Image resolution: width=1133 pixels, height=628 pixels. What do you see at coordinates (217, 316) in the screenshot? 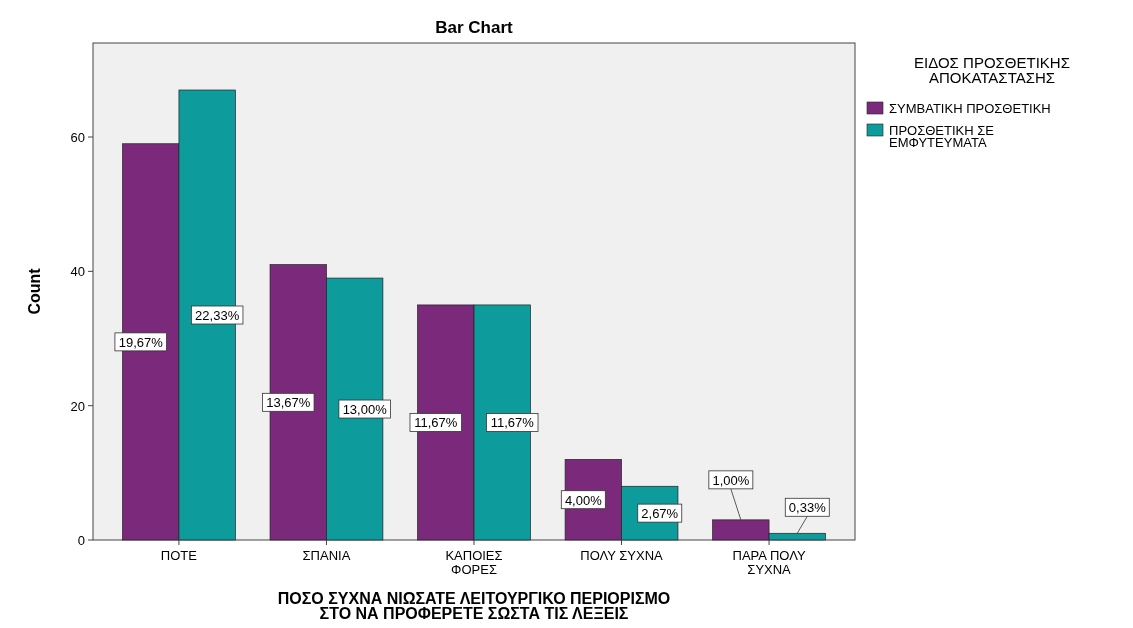
I see `annotation: 22,33%` at bounding box center [217, 316].